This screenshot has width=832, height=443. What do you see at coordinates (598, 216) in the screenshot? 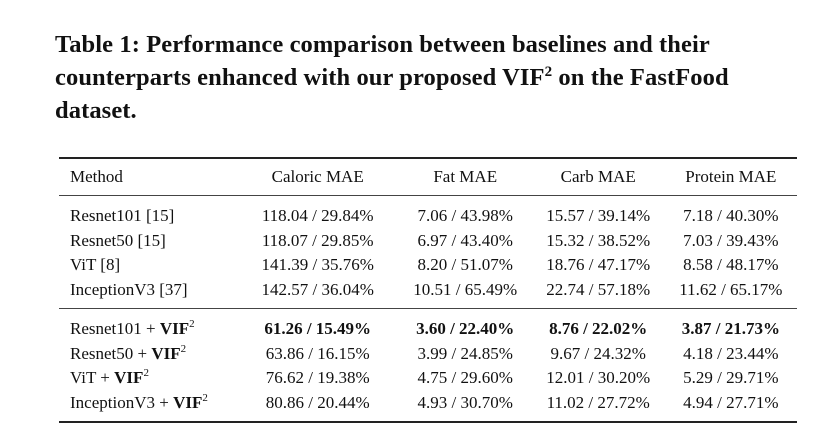
I see `carb-cell: 15.57 / 39.14%` at bounding box center [598, 216].